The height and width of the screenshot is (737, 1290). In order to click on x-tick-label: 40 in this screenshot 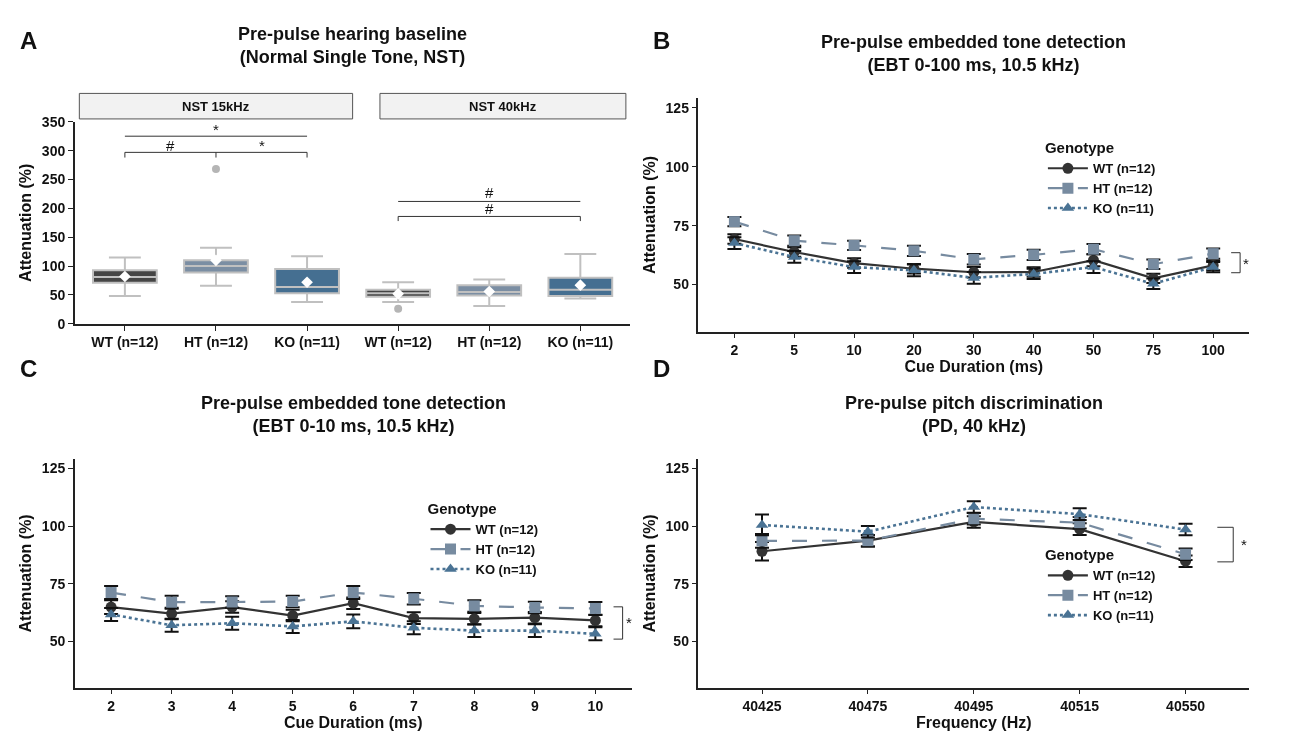, I will do `click(1033, 350)`.